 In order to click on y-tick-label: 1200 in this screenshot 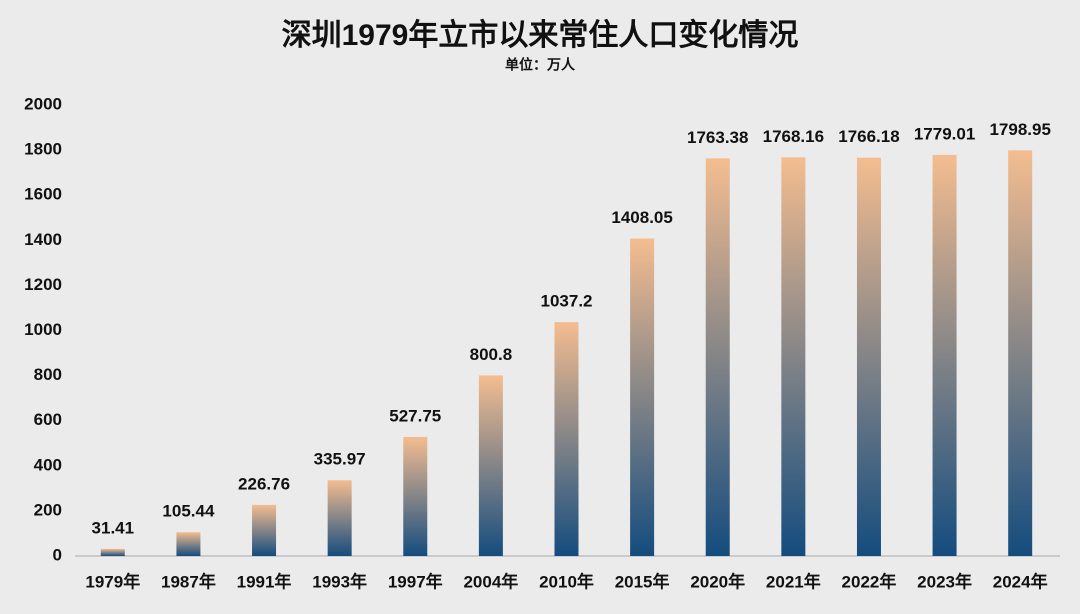, I will do `click(43, 284)`.